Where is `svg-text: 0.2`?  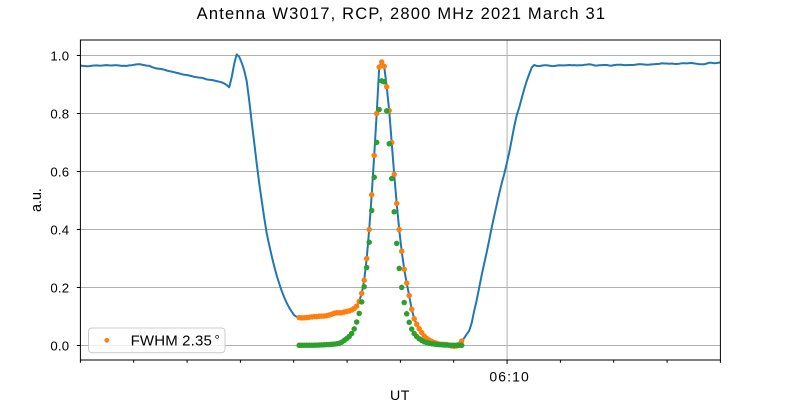
svg-text: 0.2 is located at coordinates (59, 287).